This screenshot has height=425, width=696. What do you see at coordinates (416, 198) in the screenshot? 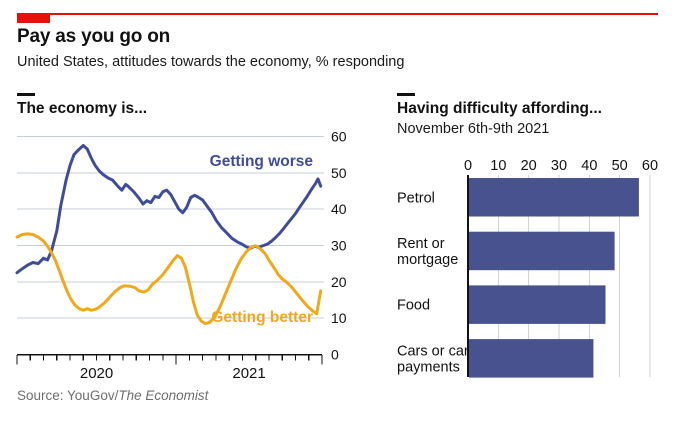
I see `bar-label: Petrol` at bounding box center [416, 198].